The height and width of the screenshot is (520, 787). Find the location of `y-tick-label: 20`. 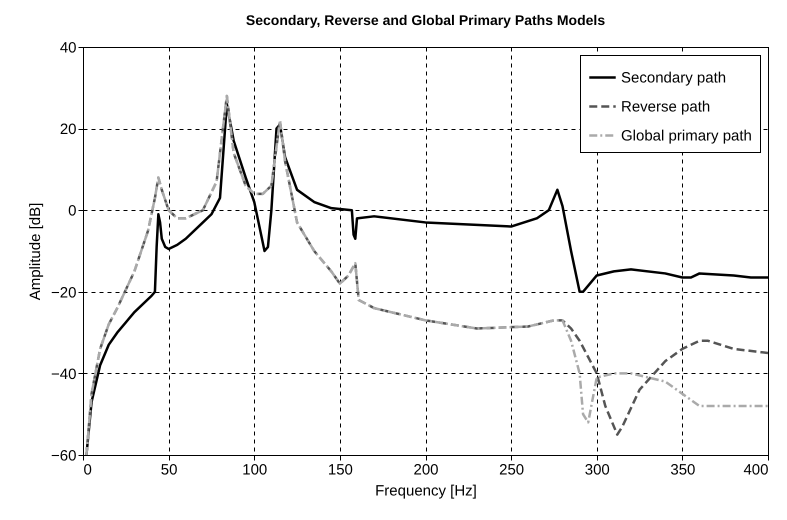

y-tick-label: 20 is located at coordinates (68, 129).